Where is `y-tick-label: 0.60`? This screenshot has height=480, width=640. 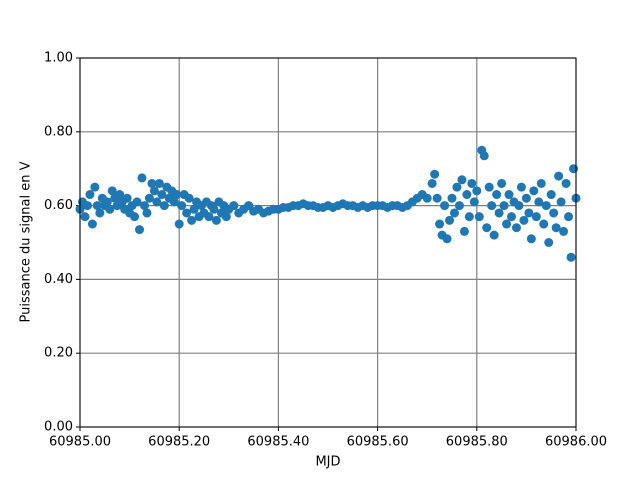
y-tick-label: 0.60 is located at coordinates (58, 205).